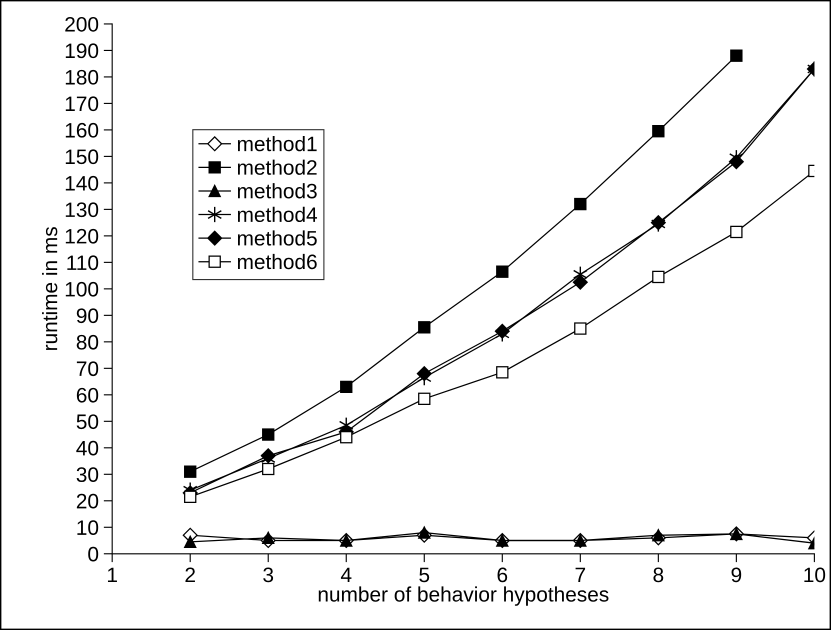  What do you see at coordinates (82, 236) in the screenshot?
I see `y-tick-label: 120` at bounding box center [82, 236].